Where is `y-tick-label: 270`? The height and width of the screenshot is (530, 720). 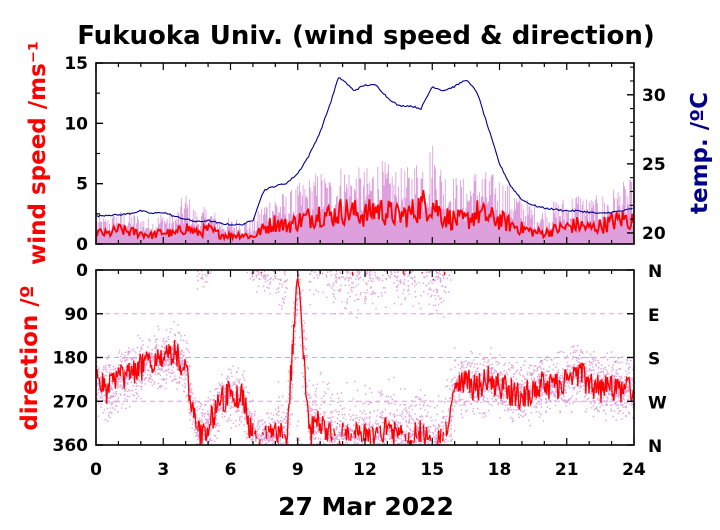
y-tick-label: 270 is located at coordinates (71, 402).